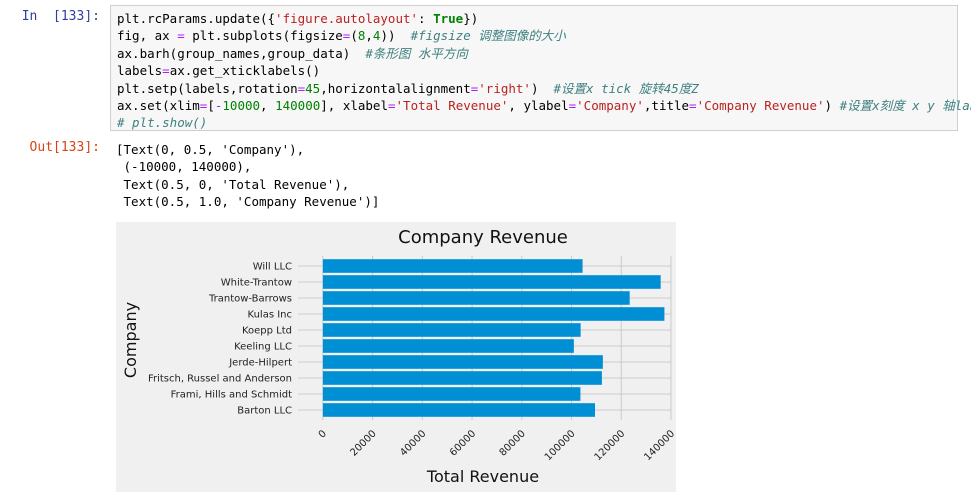 The width and height of the screenshot is (971, 497). Describe the element at coordinates (245, 71) in the screenshot. I see `code-token: ax.get_xticklabels()` at that location.